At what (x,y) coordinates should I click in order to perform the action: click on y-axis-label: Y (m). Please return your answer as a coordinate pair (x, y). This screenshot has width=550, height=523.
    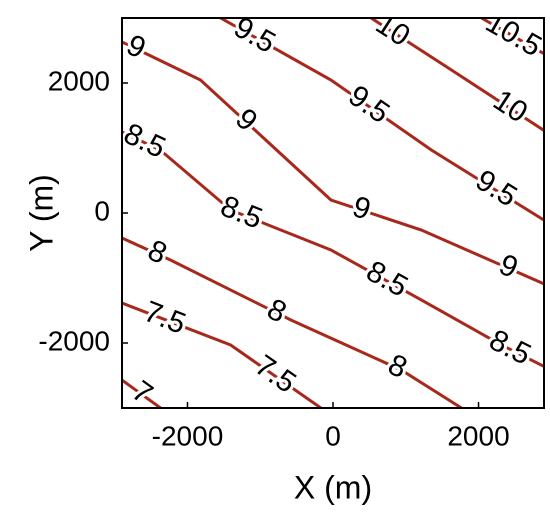
    Looking at the image, I should click on (41, 213).